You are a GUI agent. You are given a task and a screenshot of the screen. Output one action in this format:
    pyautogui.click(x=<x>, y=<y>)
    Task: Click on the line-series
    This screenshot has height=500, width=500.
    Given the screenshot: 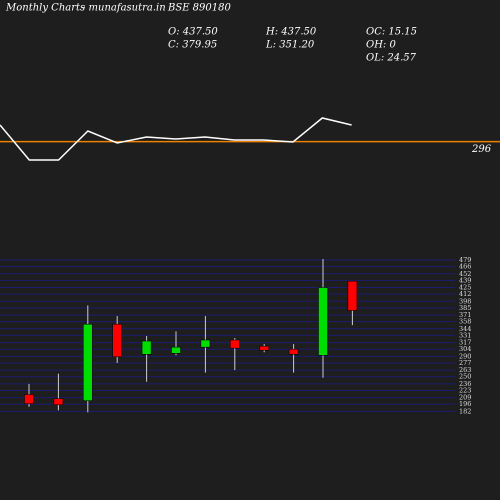 What is the action you would take?
    pyautogui.click(x=176, y=139)
    